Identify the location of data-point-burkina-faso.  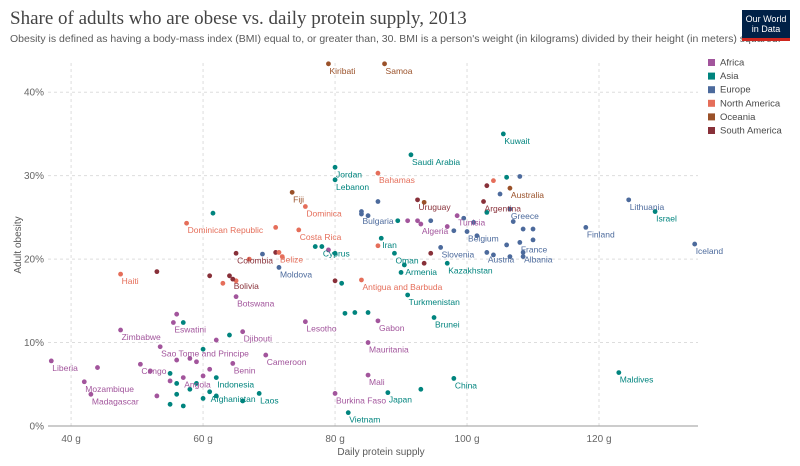
(335, 393).